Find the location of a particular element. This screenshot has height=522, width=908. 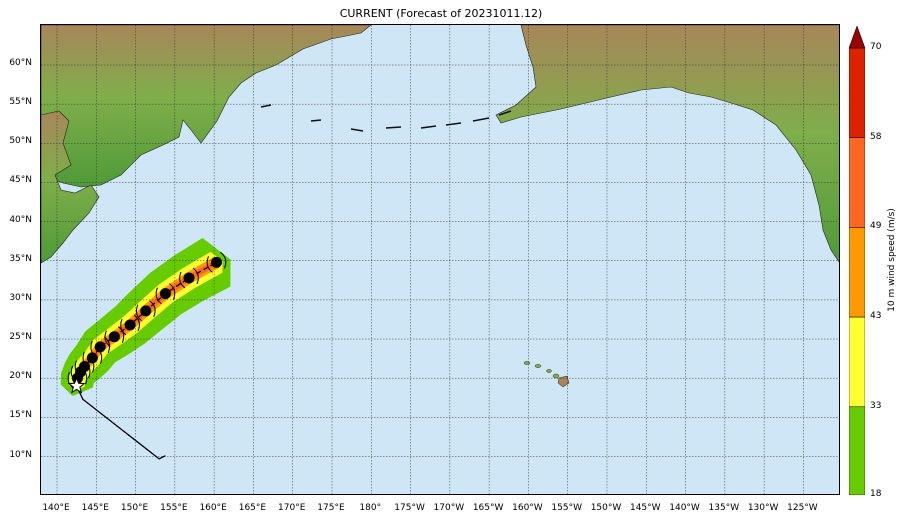

colorbar-extend-arrow is located at coordinates (857, 37).